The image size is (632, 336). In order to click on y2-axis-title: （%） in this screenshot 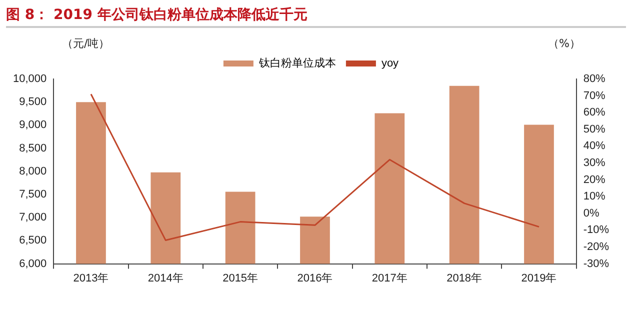, I will do `click(564, 43)`.